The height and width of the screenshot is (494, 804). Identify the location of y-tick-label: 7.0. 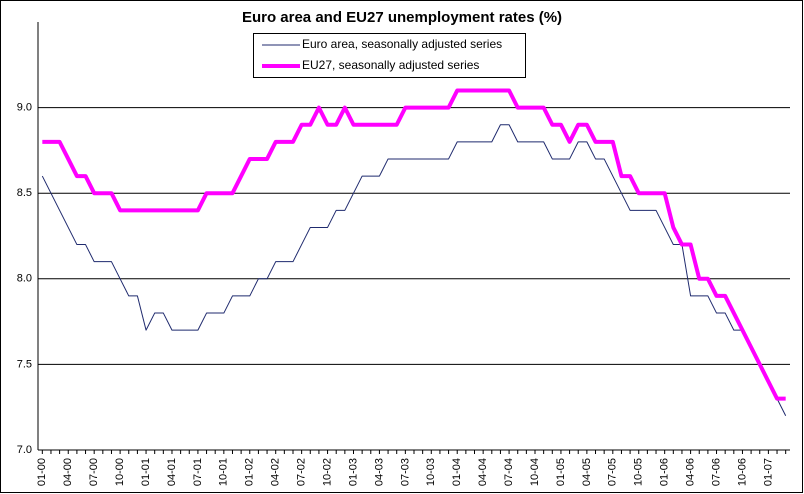
(24, 450).